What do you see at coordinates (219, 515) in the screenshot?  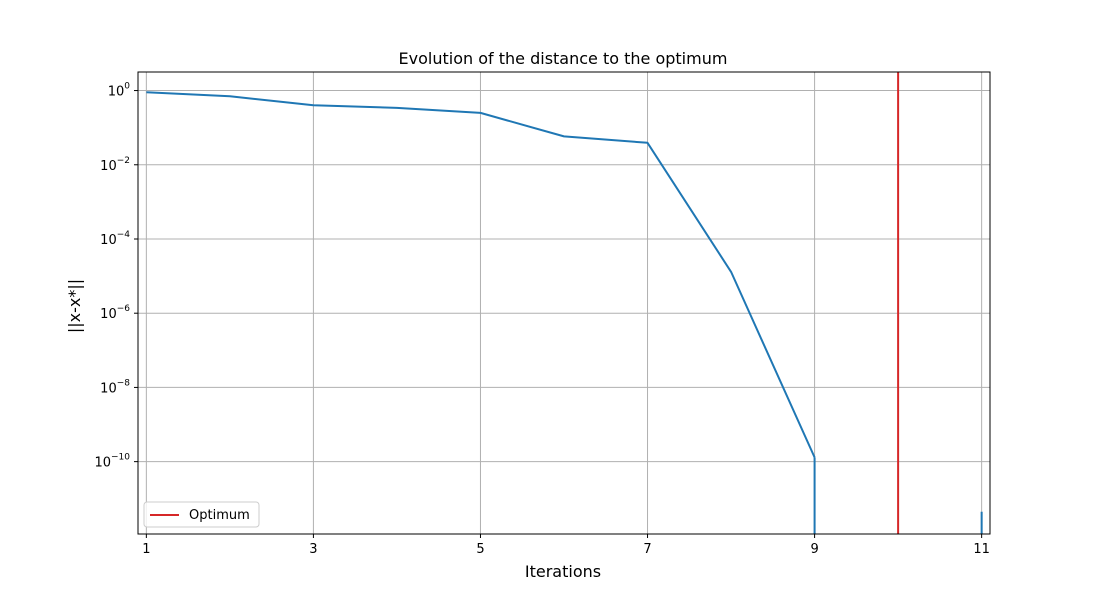 I see `legend-label-optimum: Optimum` at bounding box center [219, 515].